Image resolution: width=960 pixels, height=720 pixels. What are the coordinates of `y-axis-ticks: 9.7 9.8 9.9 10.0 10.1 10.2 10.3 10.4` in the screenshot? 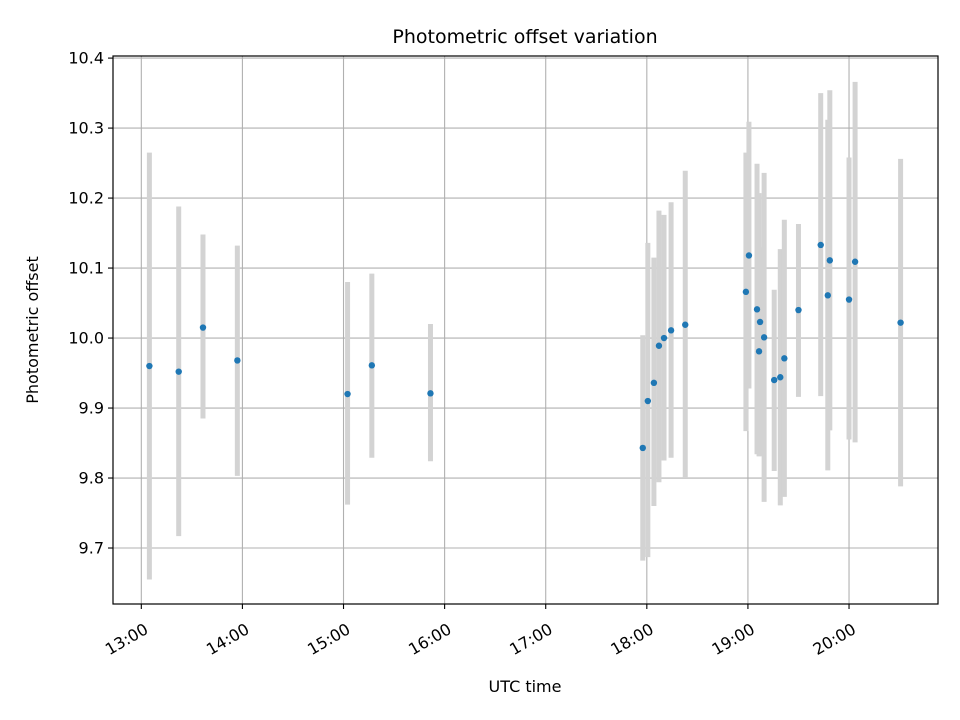 It's located at (90, 303).